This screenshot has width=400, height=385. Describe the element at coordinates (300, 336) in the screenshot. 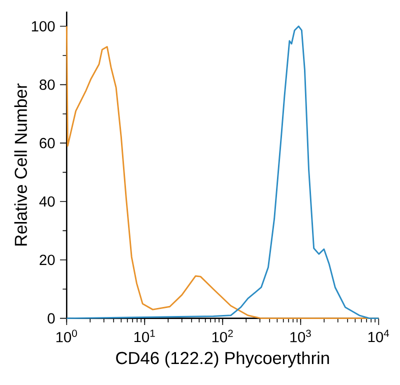

I see `x-tick-label: 10$^{3}$` at that location.